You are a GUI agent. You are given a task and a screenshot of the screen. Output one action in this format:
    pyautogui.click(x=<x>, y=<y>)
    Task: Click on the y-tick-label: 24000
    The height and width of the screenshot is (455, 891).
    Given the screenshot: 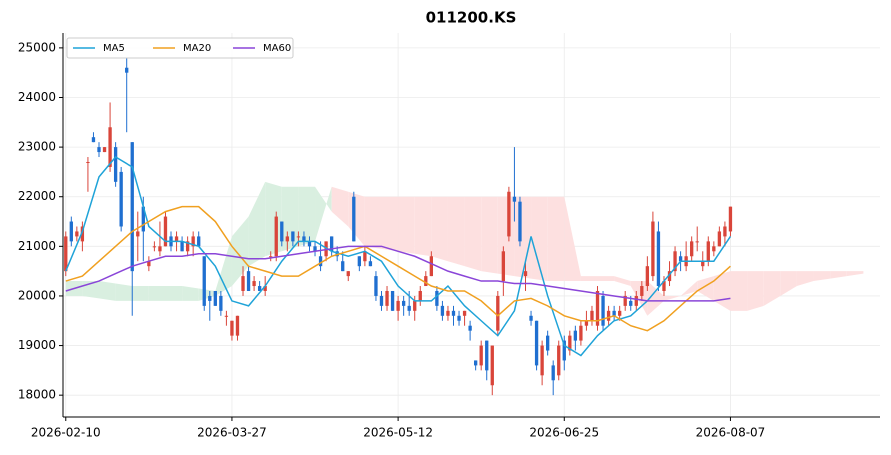 What is the action you would take?
    pyautogui.click(x=37, y=97)
    